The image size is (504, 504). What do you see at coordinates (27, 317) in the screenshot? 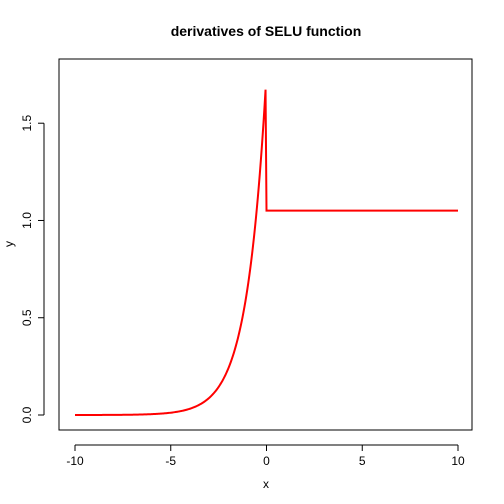
I see `y-tick-label: 0.5` at bounding box center [27, 317].